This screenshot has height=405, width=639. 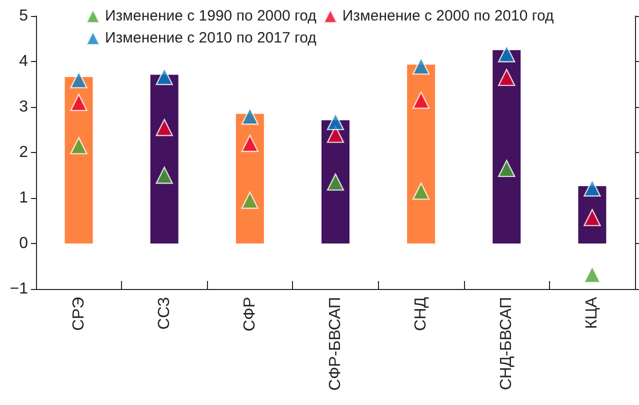 What do you see at coordinates (211, 38) in the screenshot?
I see `legend-label: Изменение с 2010 по 2017 год` at bounding box center [211, 38].